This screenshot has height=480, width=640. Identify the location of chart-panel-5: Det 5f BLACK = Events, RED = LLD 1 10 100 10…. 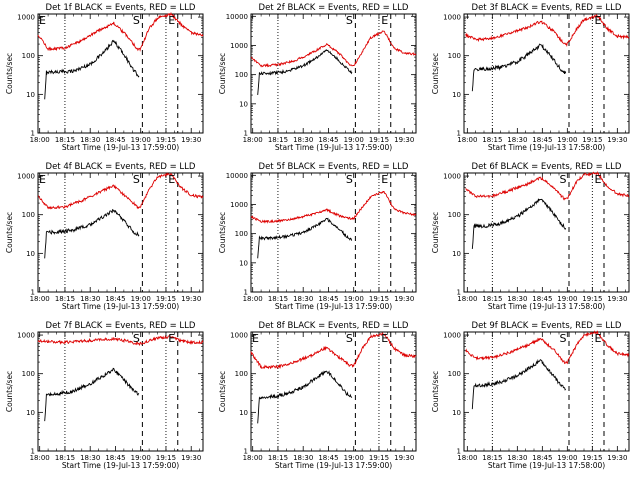
(317, 236).